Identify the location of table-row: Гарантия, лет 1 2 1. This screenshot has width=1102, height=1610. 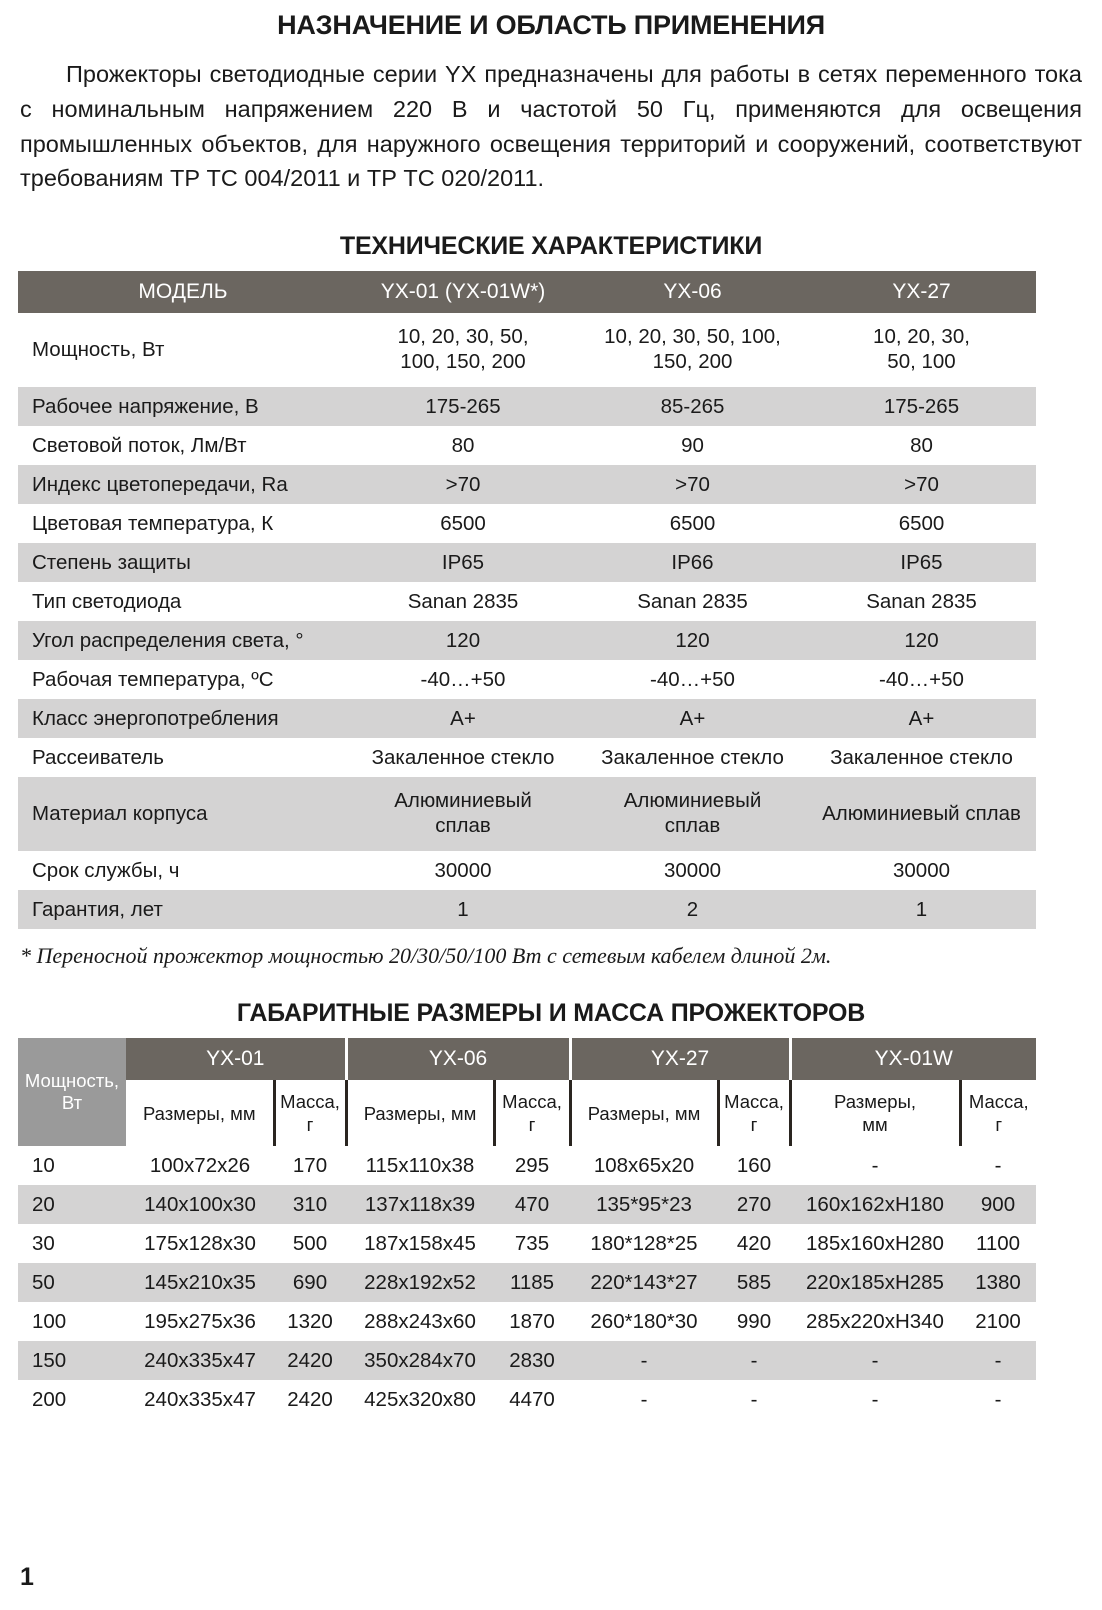
(527, 910).